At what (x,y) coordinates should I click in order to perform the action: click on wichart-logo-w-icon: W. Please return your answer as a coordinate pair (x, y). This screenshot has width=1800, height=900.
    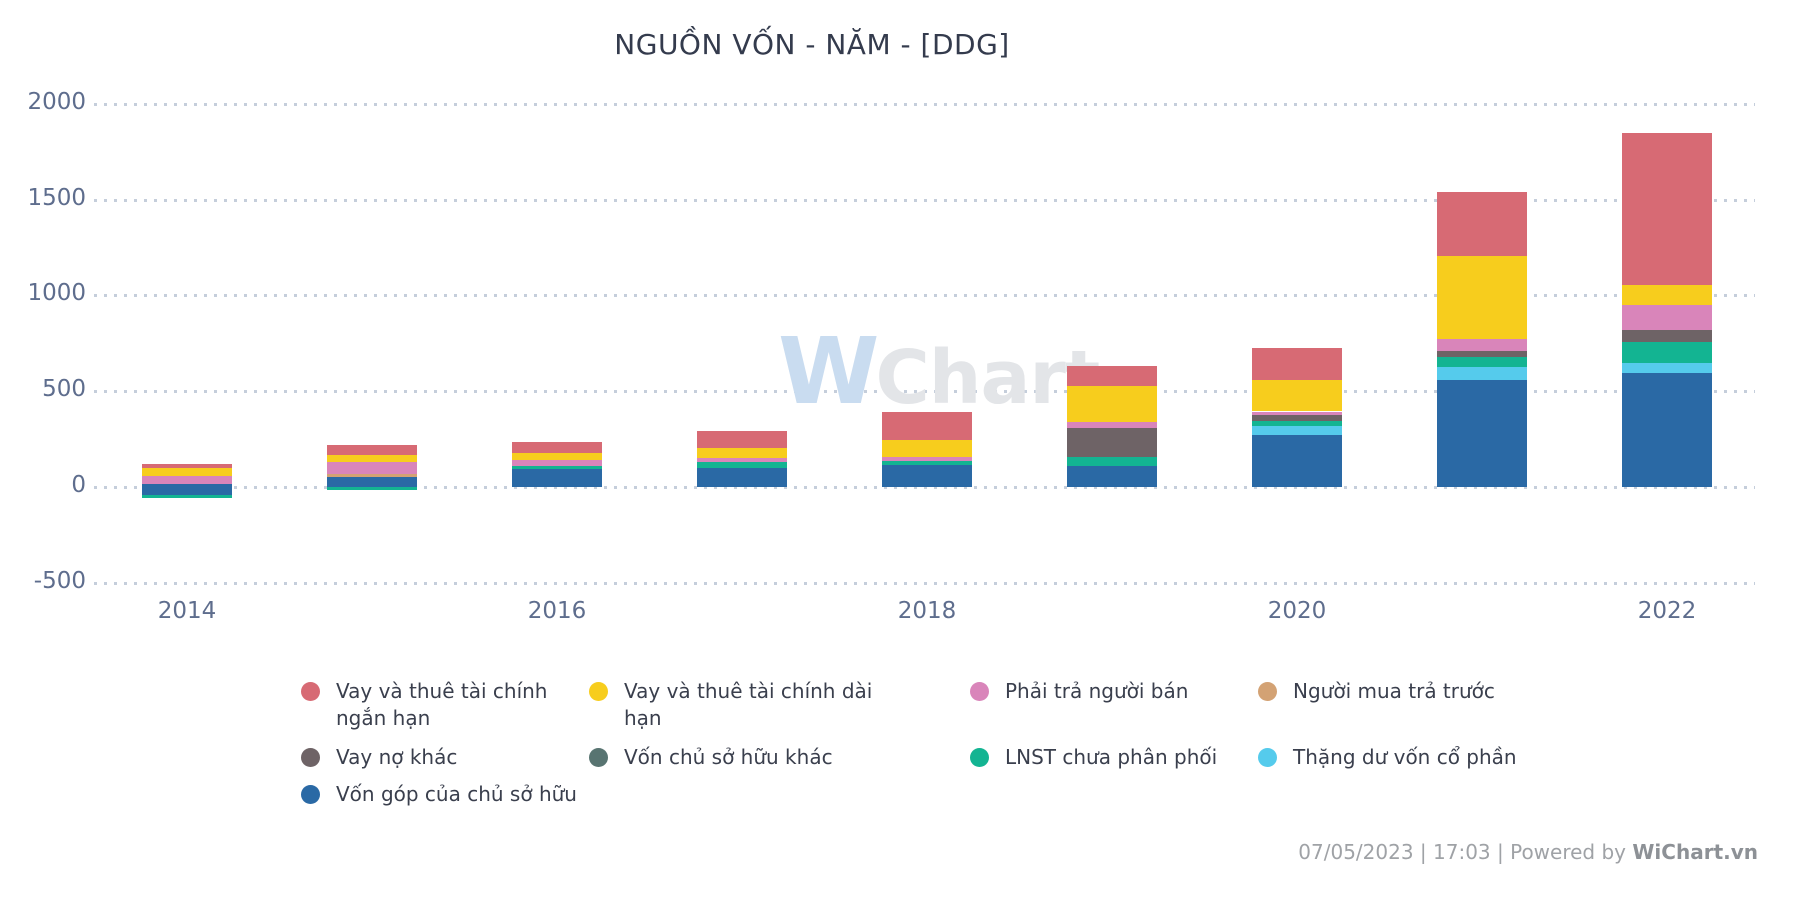
    Looking at the image, I should click on (829, 371).